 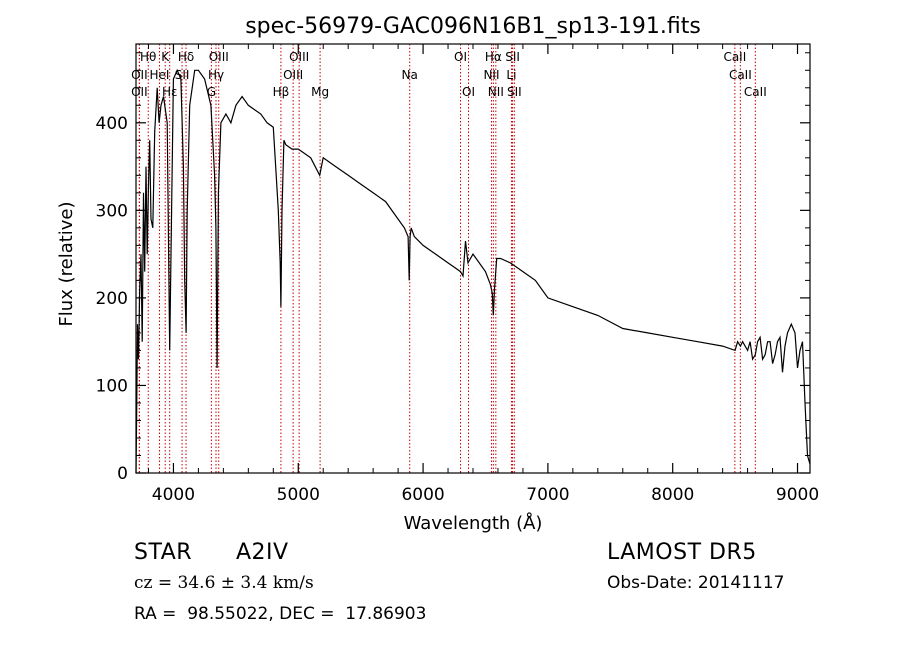 I want to click on line-marker-label-11: SII, so click(x=182, y=75).